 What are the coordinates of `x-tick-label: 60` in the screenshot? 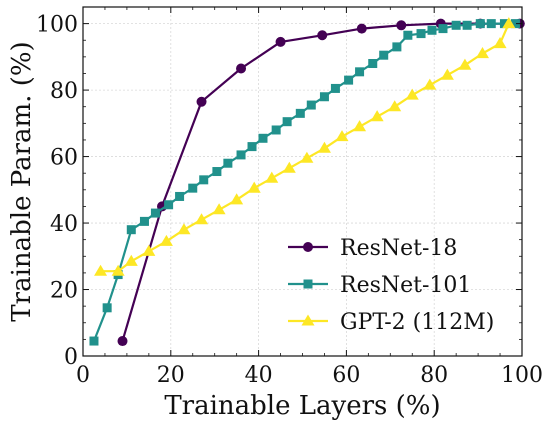 It's located at (346, 375).